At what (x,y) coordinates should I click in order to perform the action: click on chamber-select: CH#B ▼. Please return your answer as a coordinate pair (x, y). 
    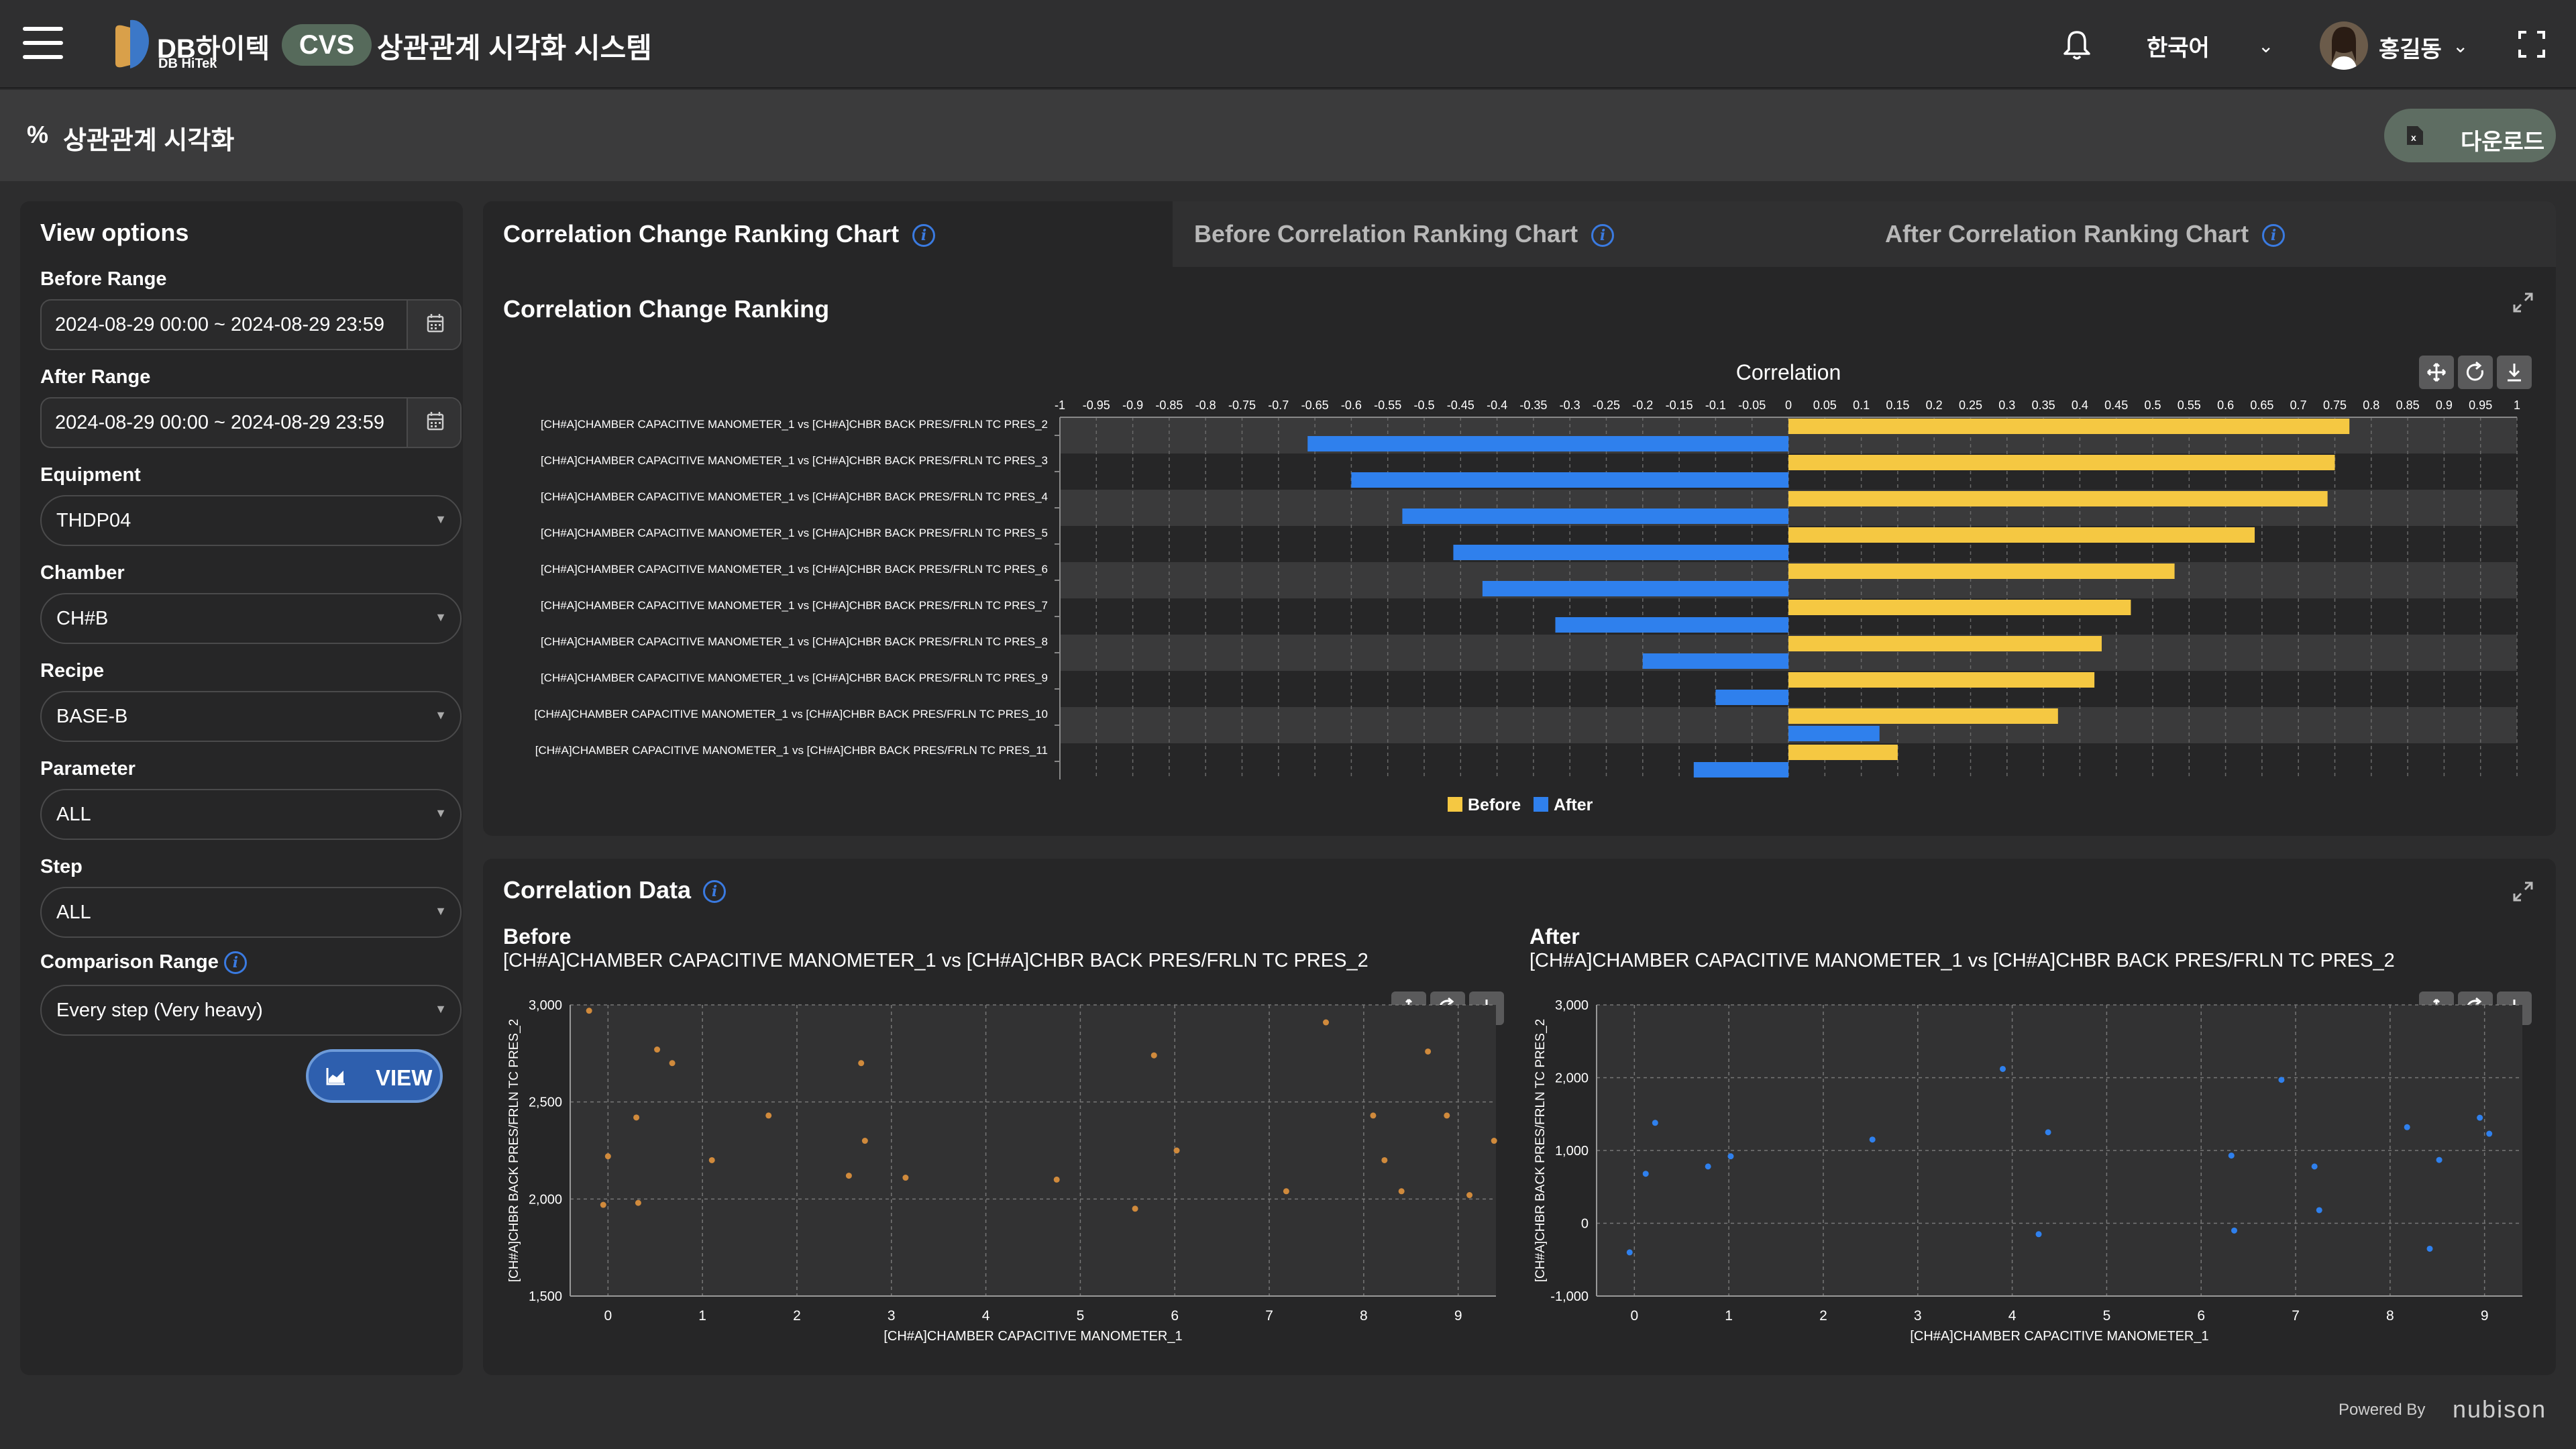
    Looking at the image, I should click on (251, 618).